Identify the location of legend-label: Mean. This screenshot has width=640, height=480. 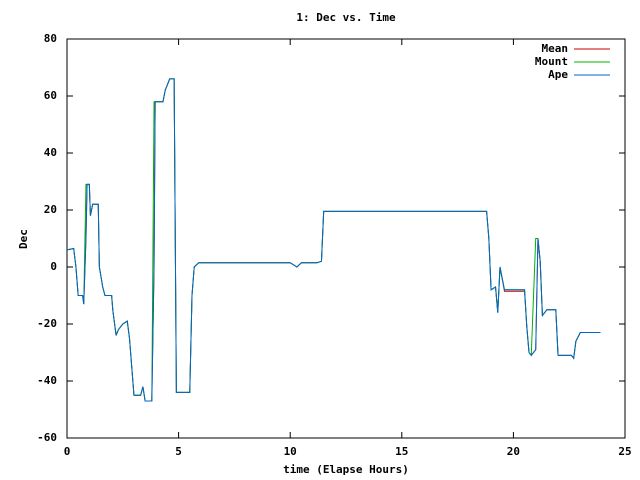
(555, 48).